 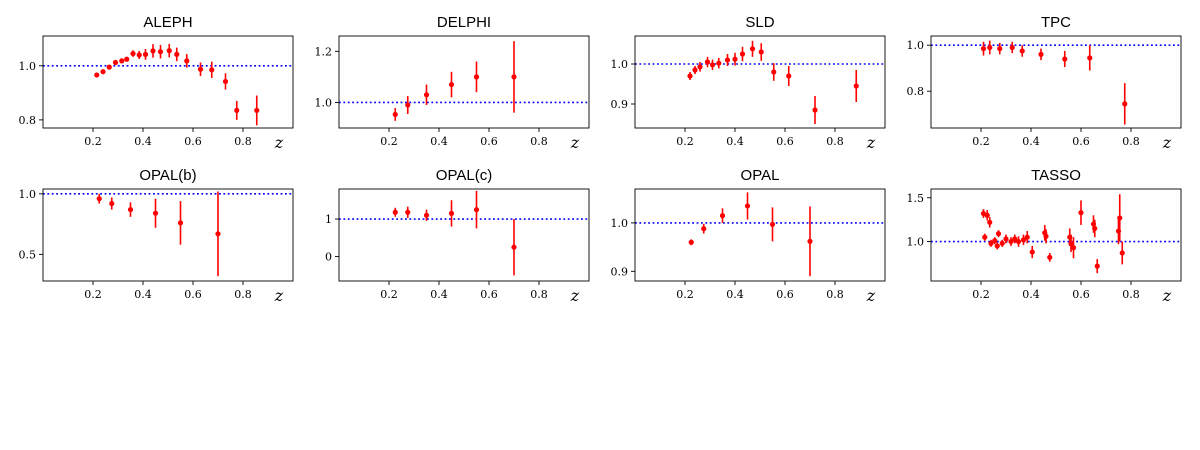 I want to click on panel-title: TASSO, so click(x=1056, y=175).